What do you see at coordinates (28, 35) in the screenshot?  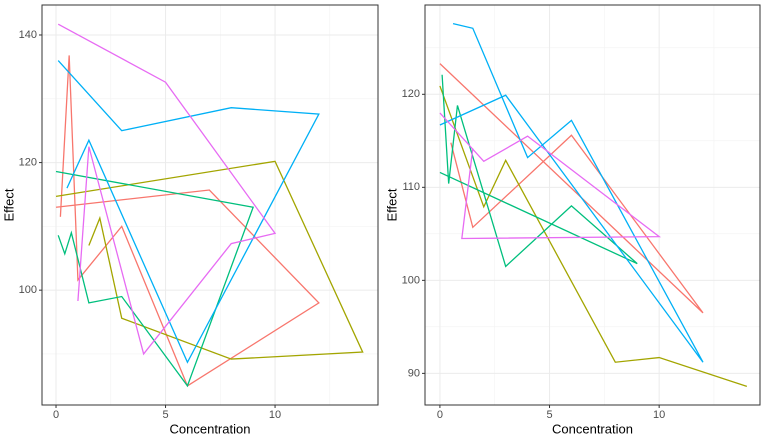 I see `y-tick-label: 140` at bounding box center [28, 35].